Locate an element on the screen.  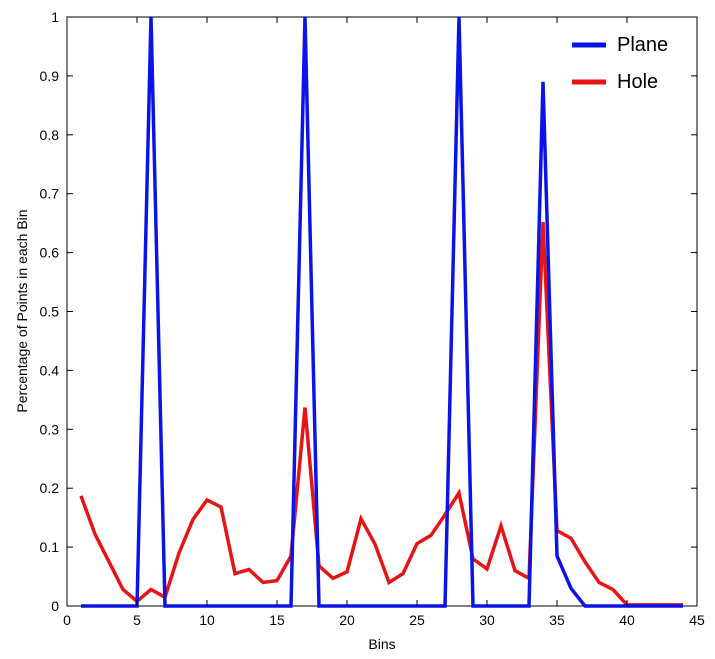
x-tick-label: 45 is located at coordinates (697, 620).